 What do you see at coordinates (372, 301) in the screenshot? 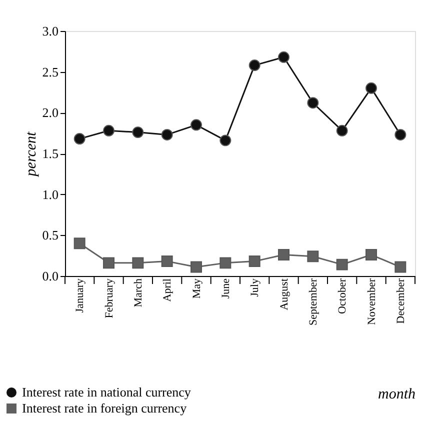
I see `x-tick-label: November` at bounding box center [372, 301].